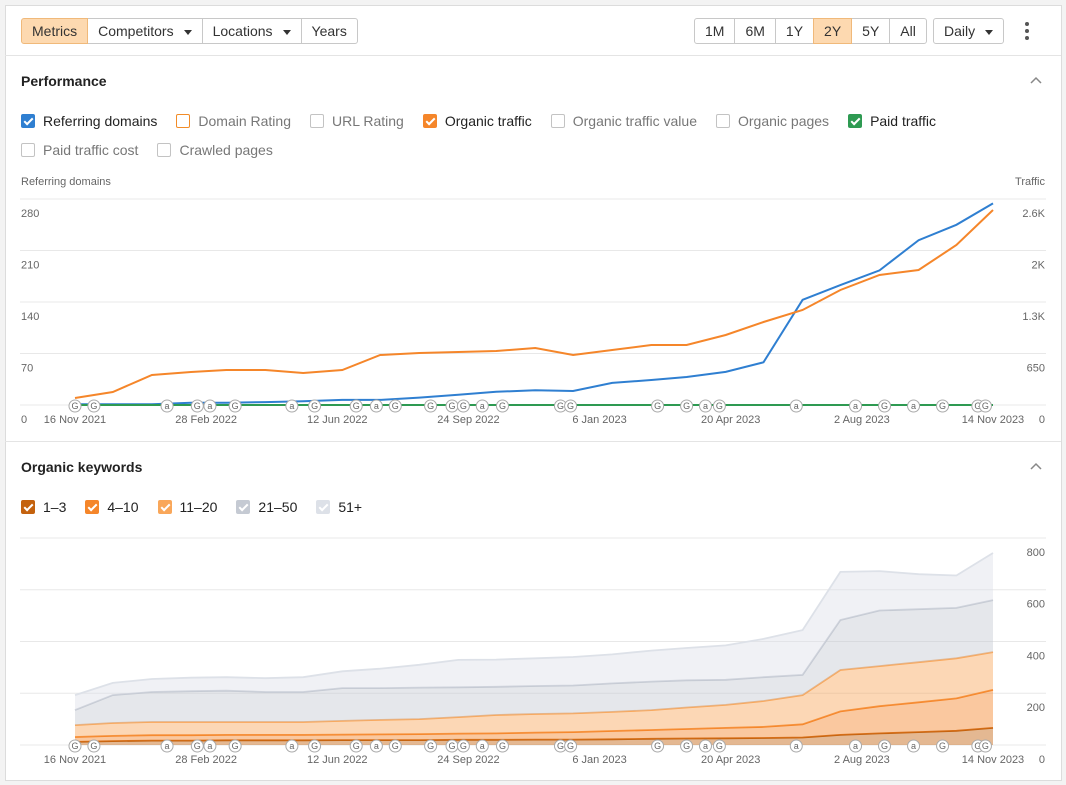 The width and height of the screenshot is (1066, 785). Describe the element at coordinates (339, 507) in the screenshot. I see `legend-item: 51+` at that location.